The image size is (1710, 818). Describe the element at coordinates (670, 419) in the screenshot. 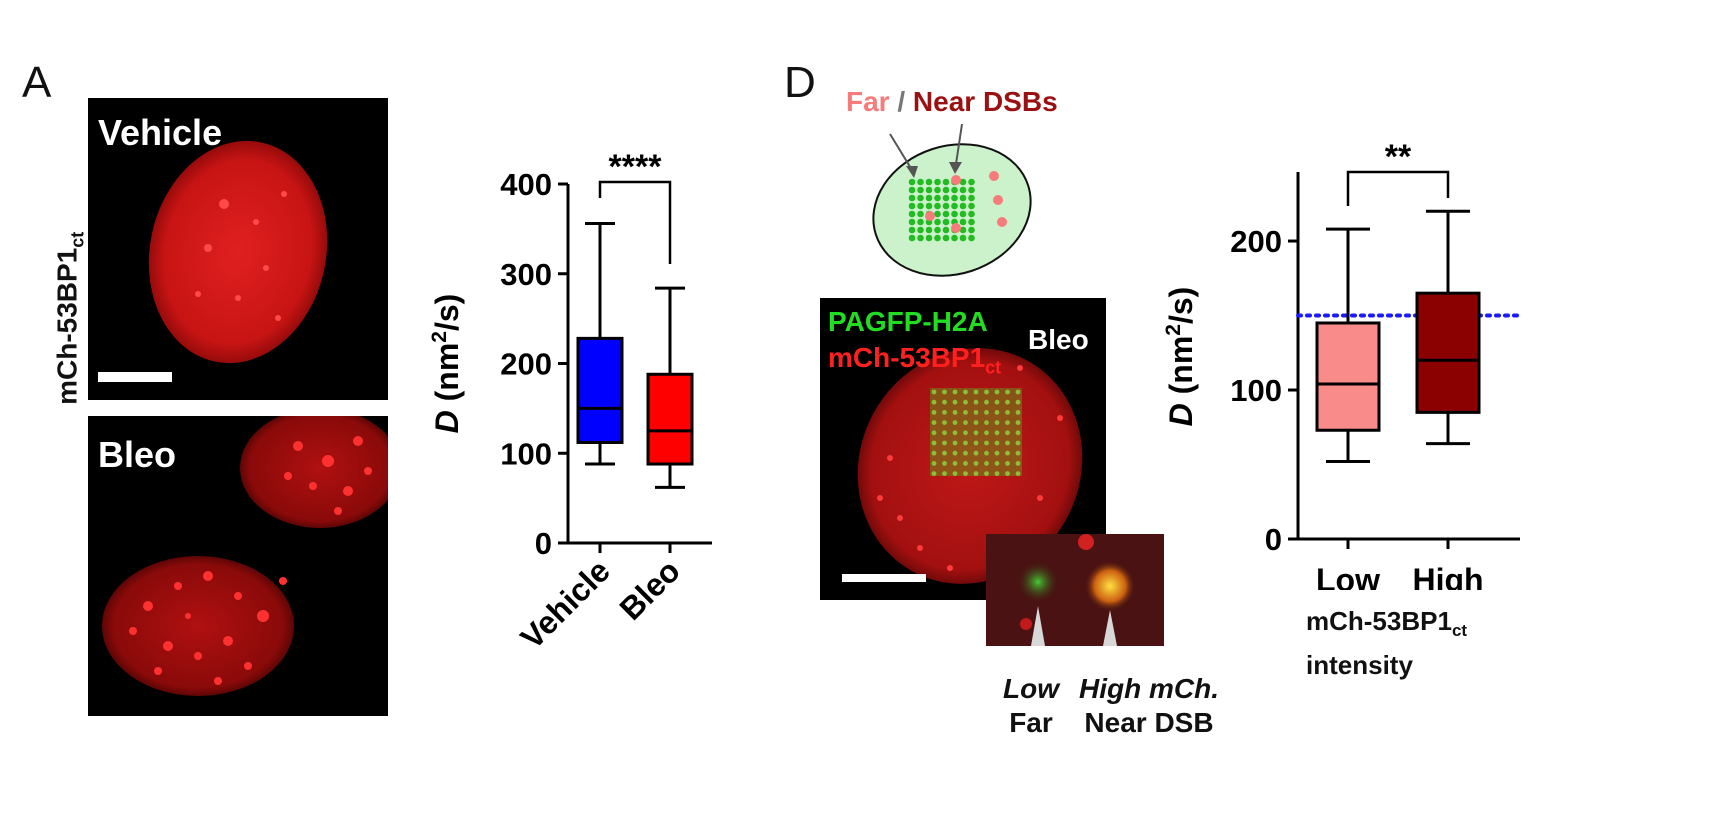

I see `box-bleo` at that location.